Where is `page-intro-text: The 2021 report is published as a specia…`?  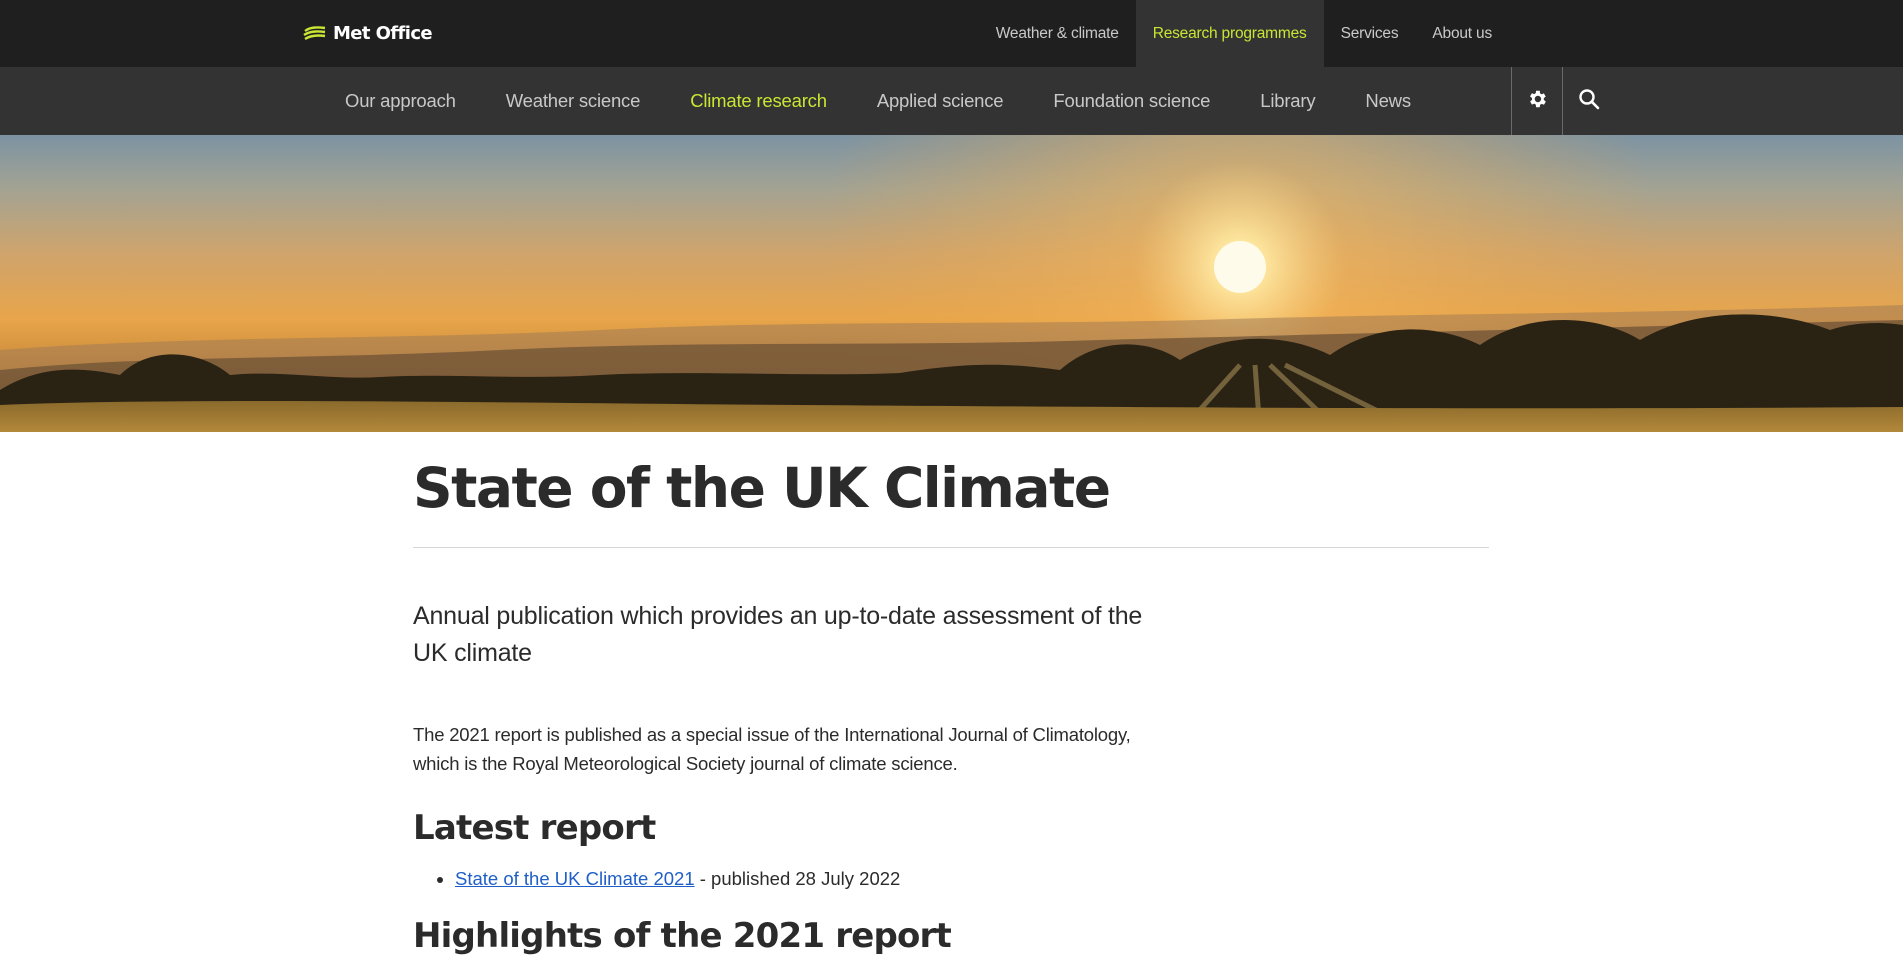 page-intro-text: The 2021 report is published as a specia… is located at coordinates (772, 748).